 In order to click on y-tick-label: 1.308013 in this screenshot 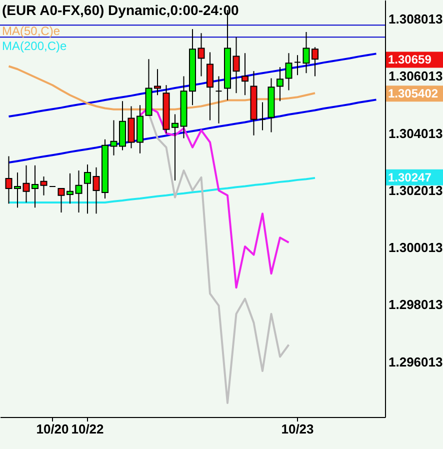, I will do `click(415, 19)`.